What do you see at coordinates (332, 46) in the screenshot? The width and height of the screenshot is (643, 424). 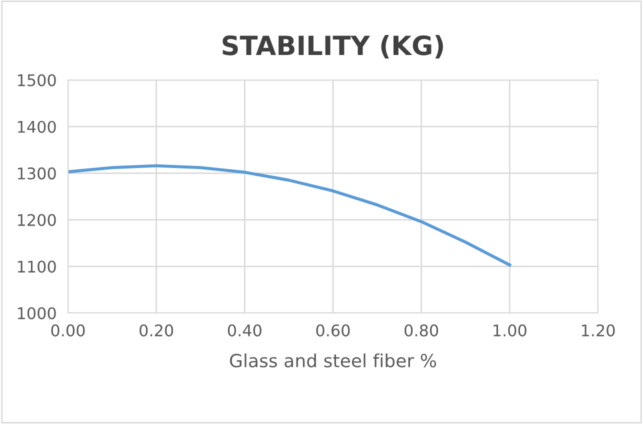 I see `chart-title: STABILITY (KG)` at bounding box center [332, 46].